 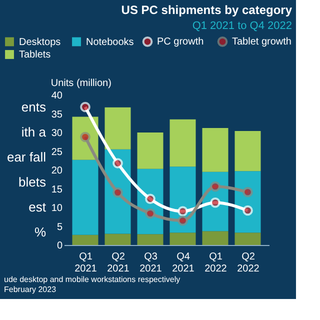 What do you see at coordinates (248, 263) in the screenshot?
I see `x-tick-label: Q2 2022` at bounding box center [248, 263].